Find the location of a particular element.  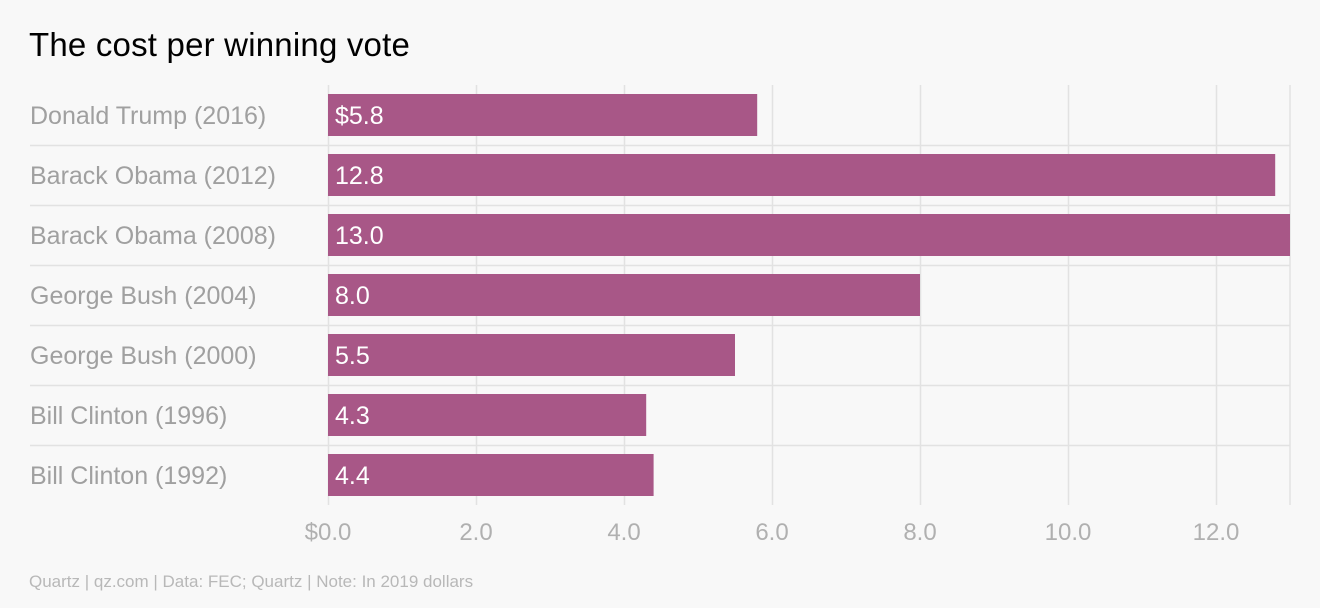

bar-value-label: 5.5 is located at coordinates (352, 356).